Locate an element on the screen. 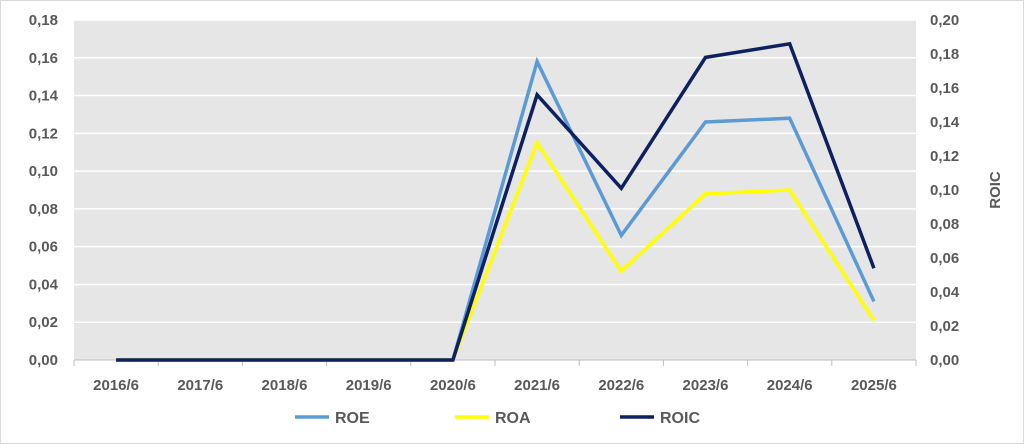  legend-label-roa: ROA is located at coordinates (513, 418).